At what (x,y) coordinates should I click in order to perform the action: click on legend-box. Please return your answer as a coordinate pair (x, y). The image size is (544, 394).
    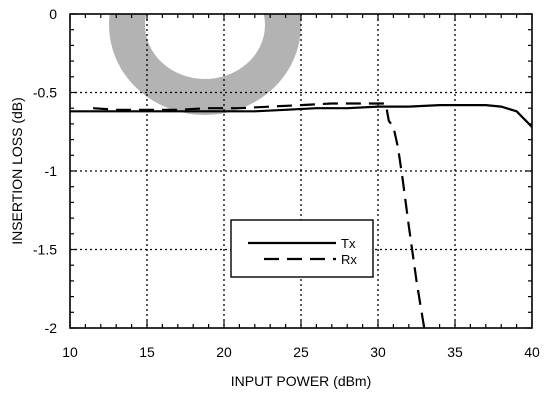
    Looking at the image, I should click on (302, 248).